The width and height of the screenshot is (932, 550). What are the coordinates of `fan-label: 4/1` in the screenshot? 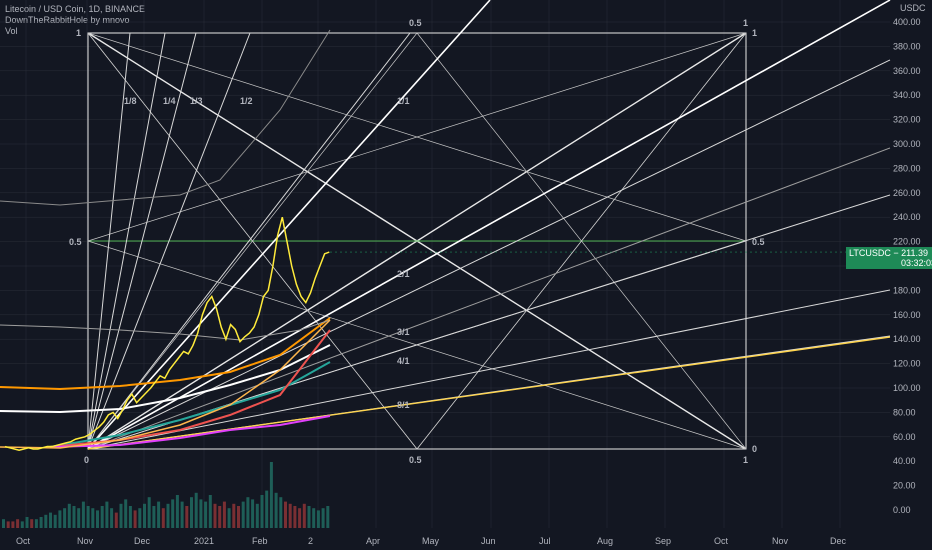 It's located at (403, 361).